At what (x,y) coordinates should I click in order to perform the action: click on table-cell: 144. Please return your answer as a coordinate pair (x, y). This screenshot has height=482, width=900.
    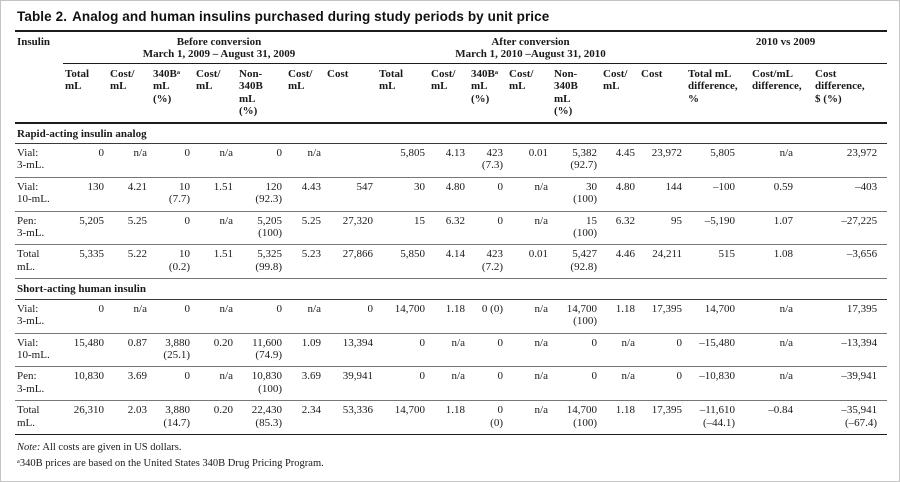
    Looking at the image, I should click on (663, 194).